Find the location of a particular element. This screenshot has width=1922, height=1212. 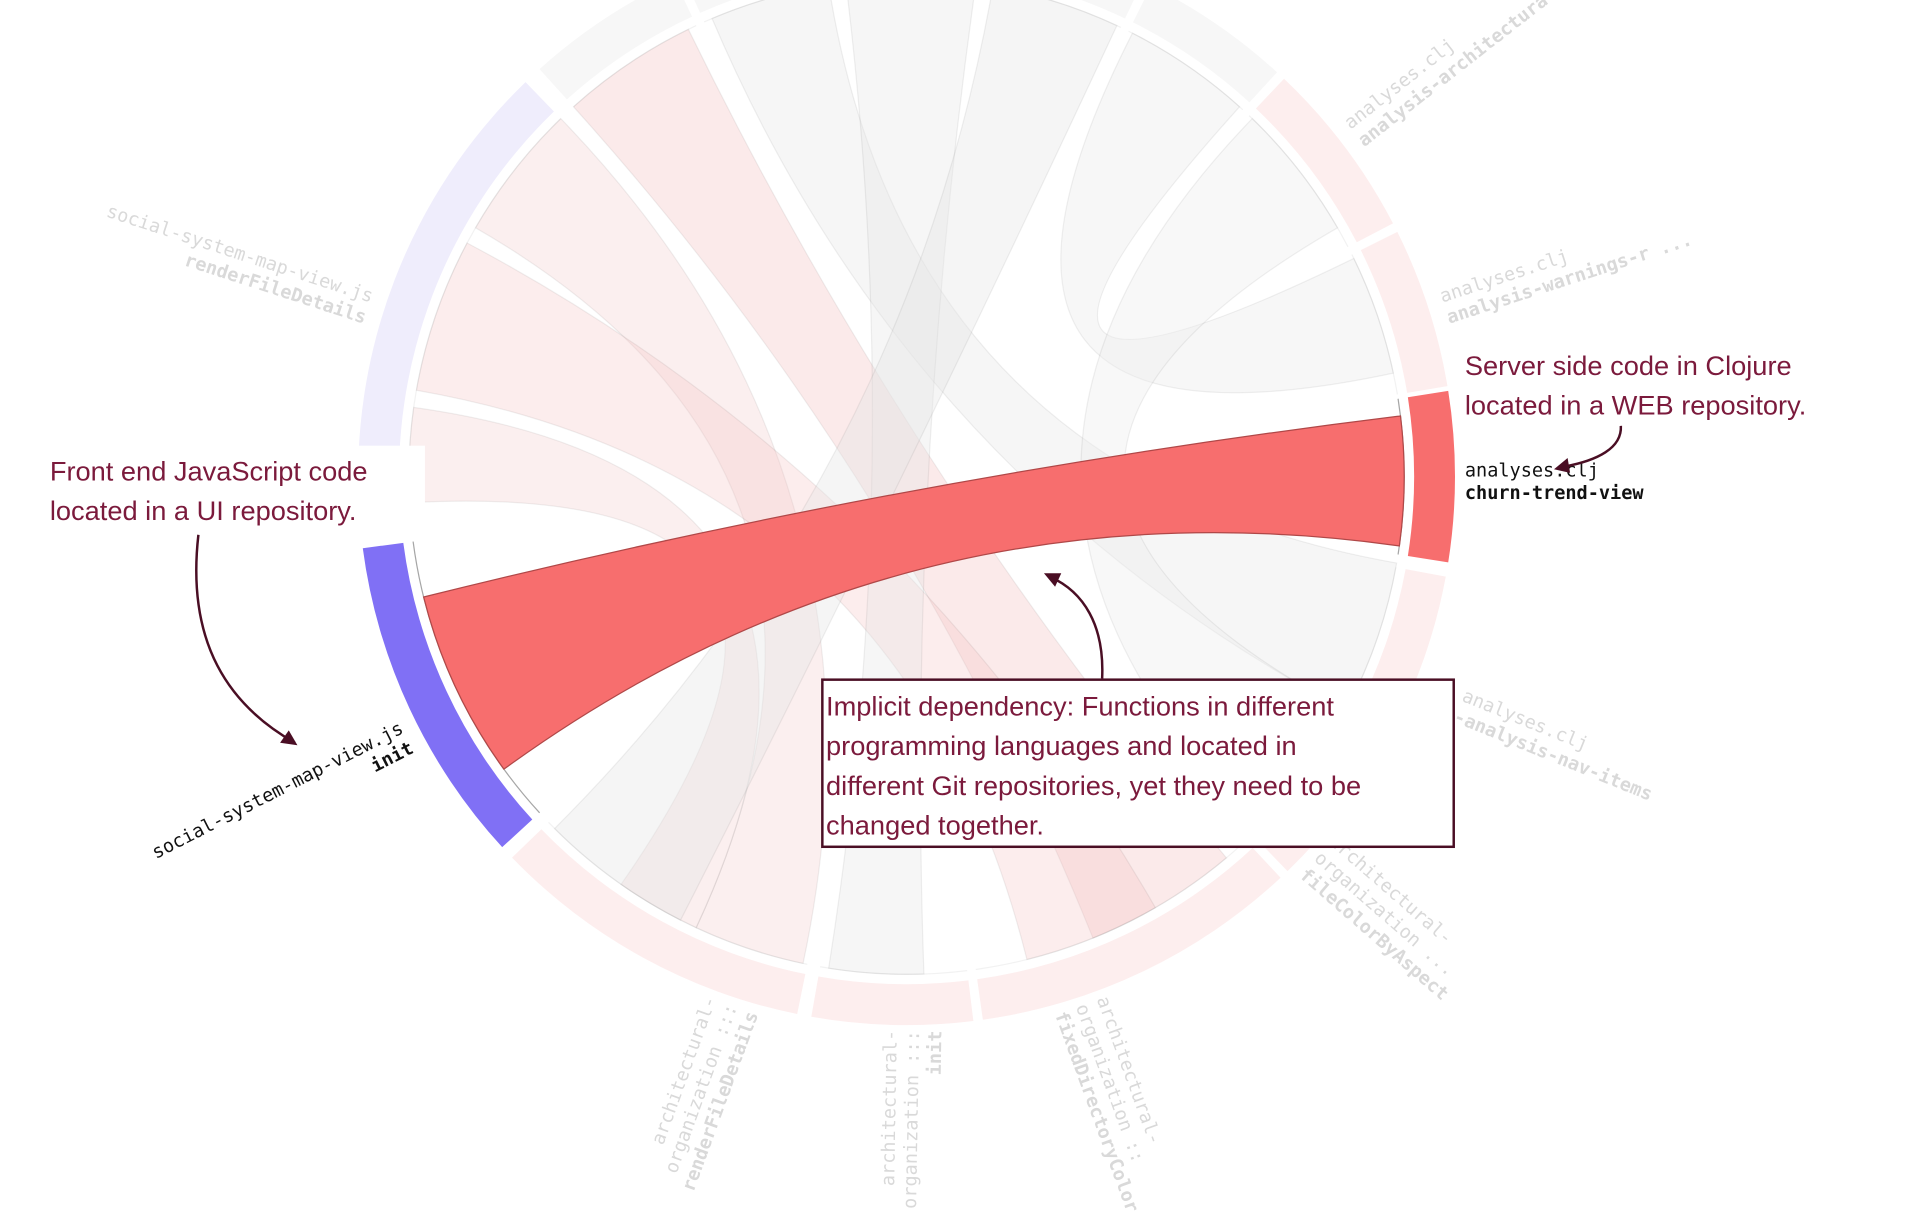

annotation-line: changed together. is located at coordinates (935, 824).